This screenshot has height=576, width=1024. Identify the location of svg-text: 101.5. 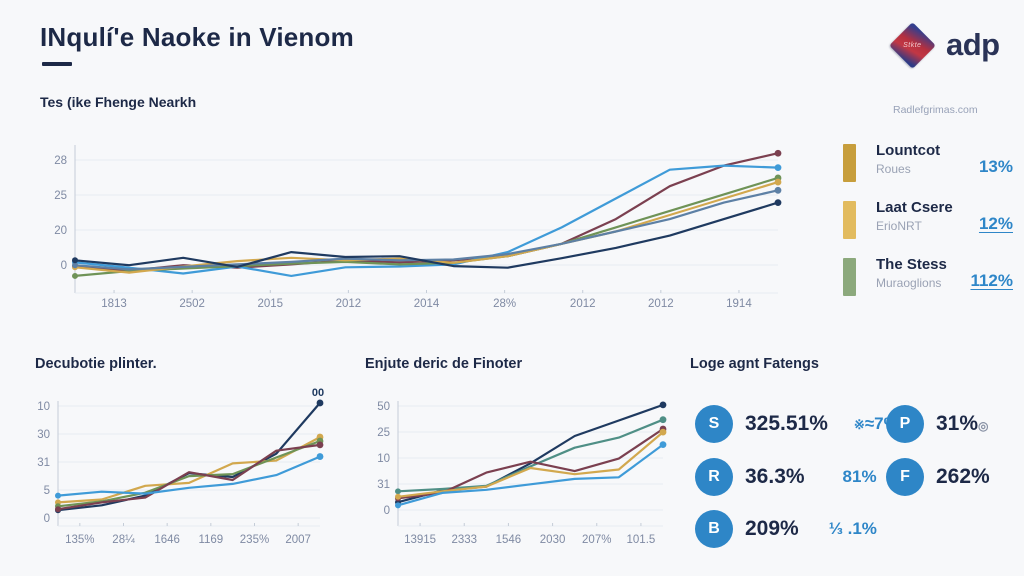
(641, 540).